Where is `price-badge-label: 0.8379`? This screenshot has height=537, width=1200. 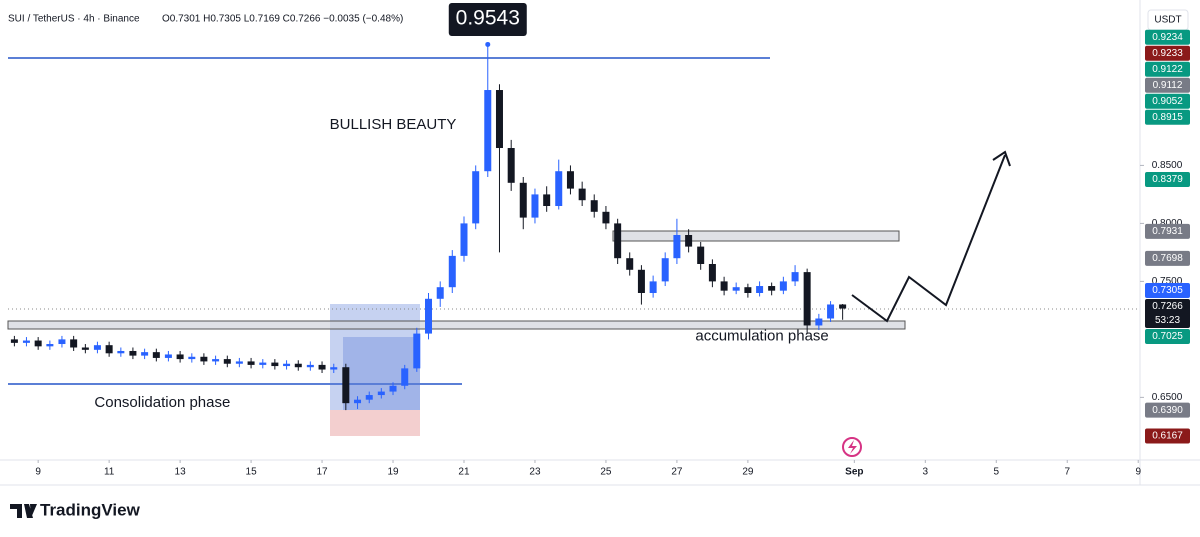
price-badge-label: 0.8379 is located at coordinates (1167, 179).